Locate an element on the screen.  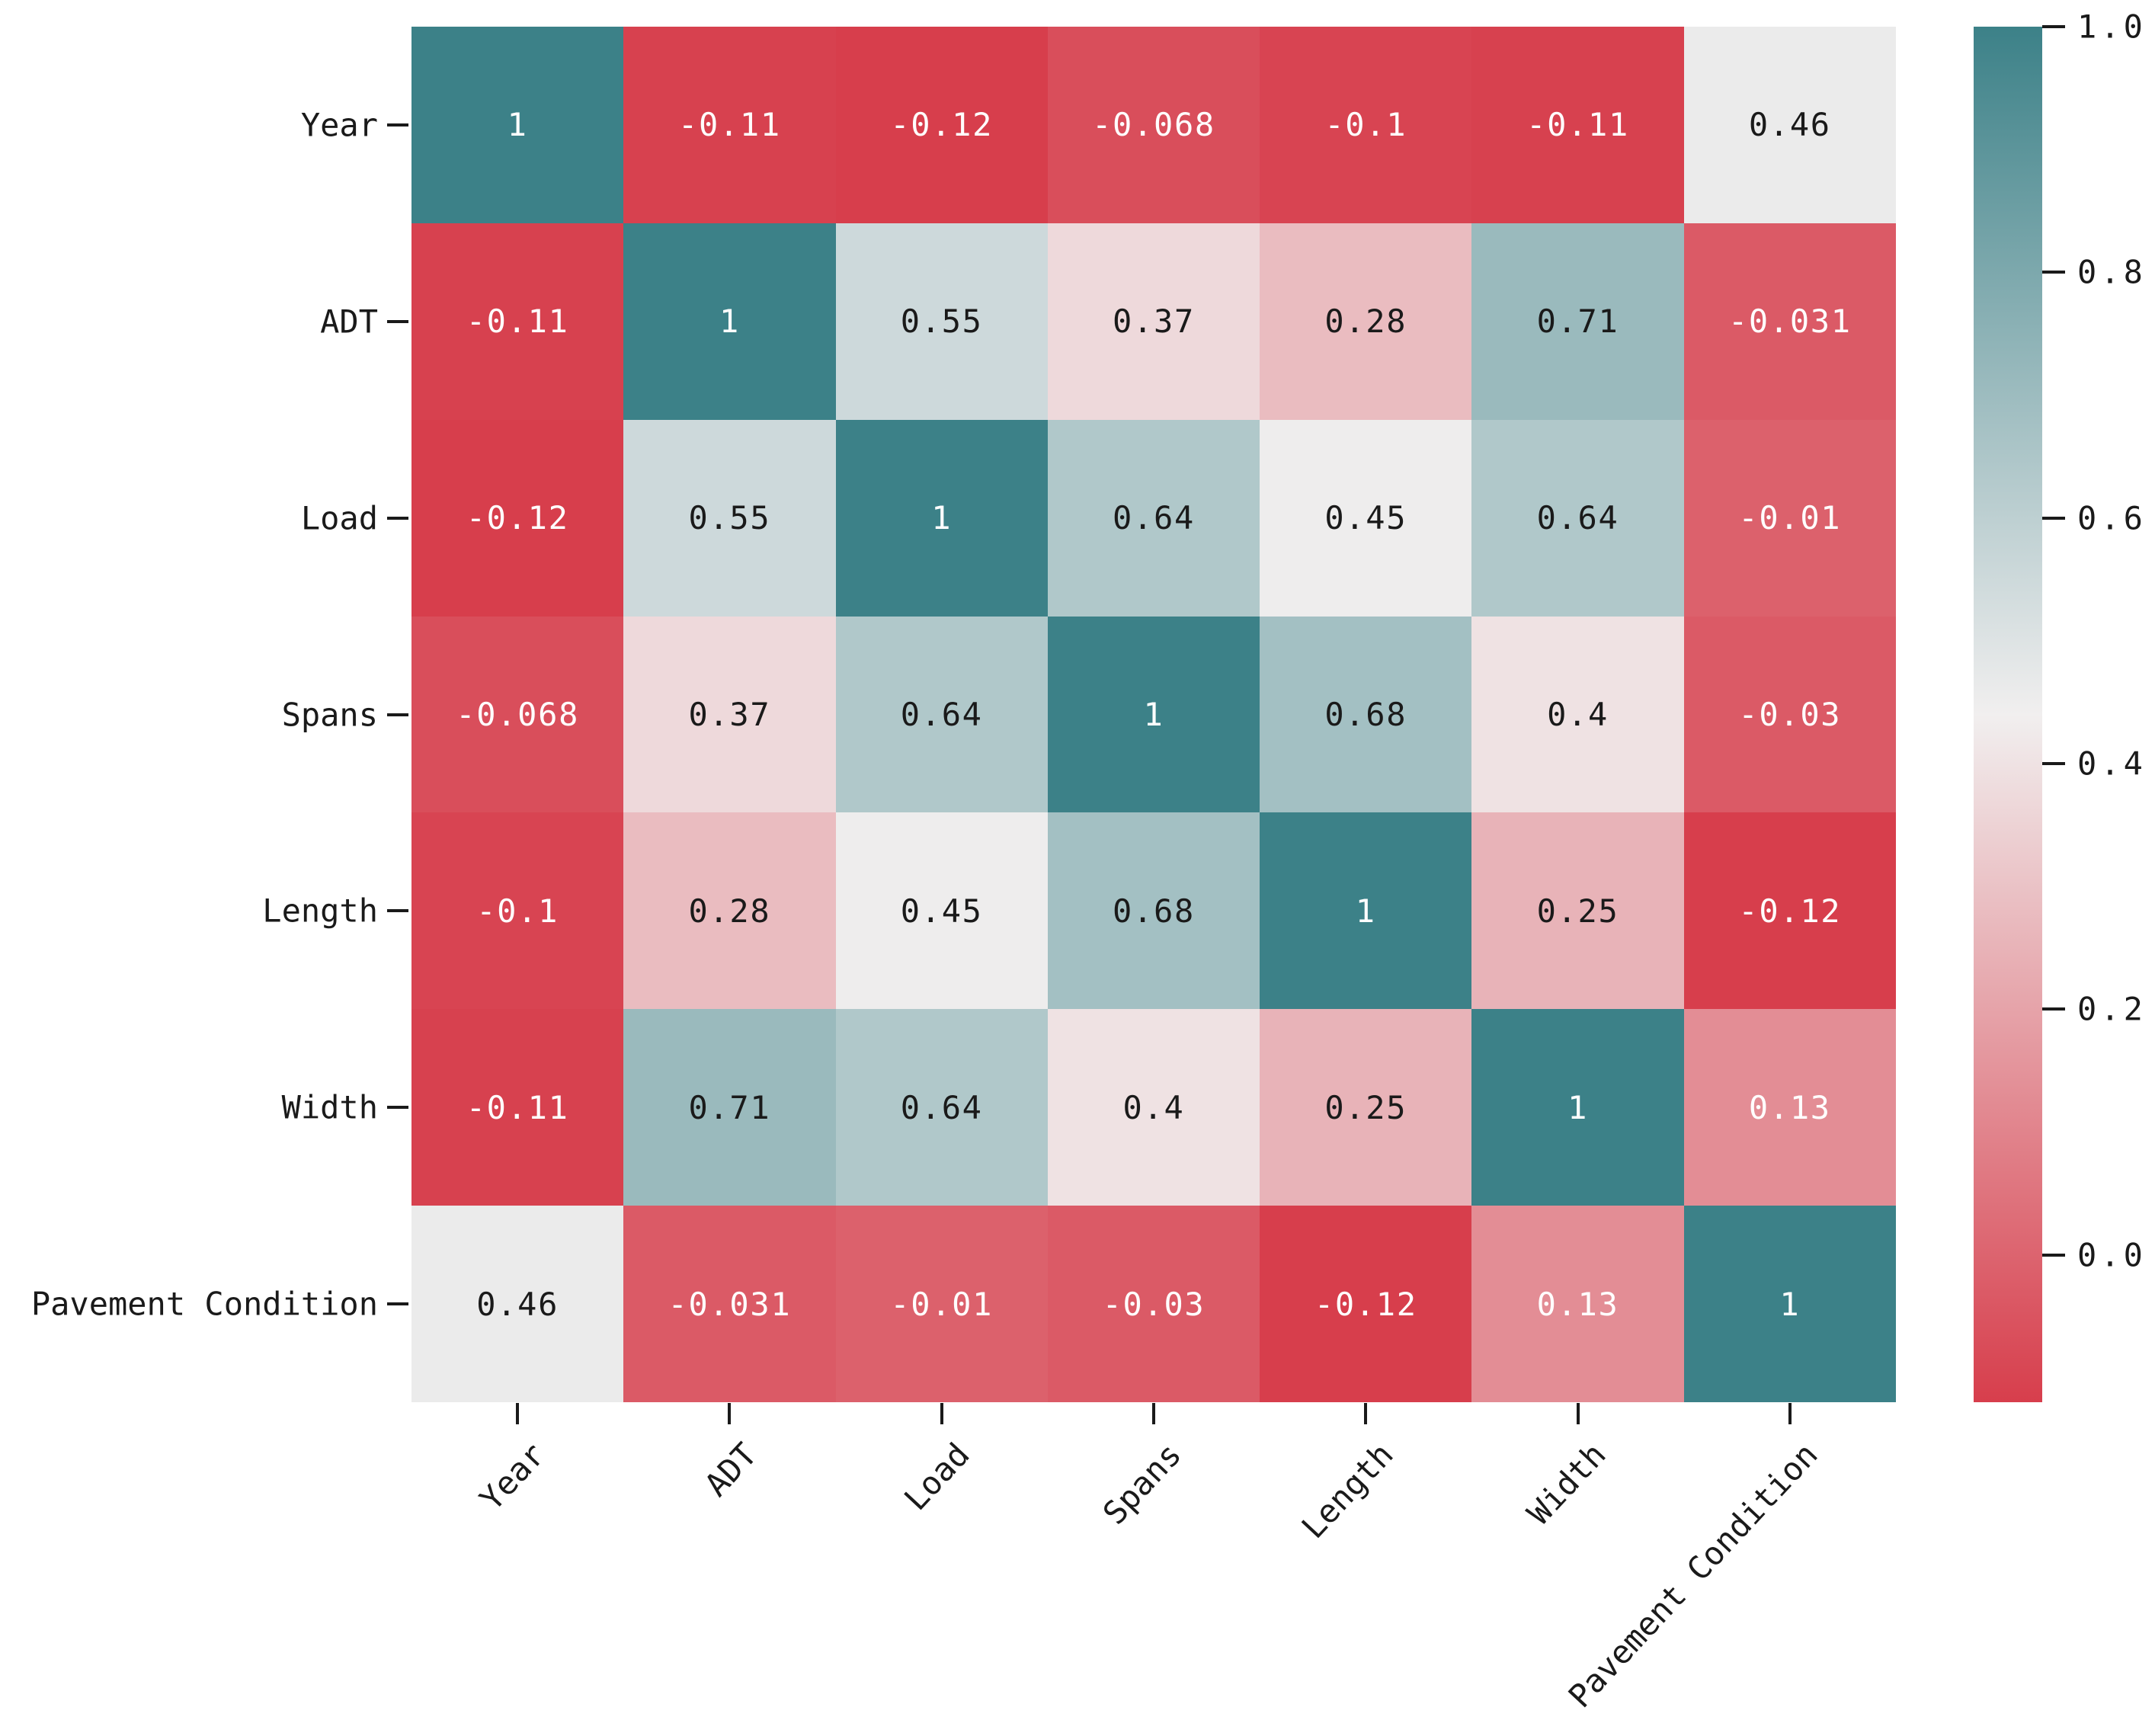
heatmap-cell: 0.13 is located at coordinates (1577, 1304).